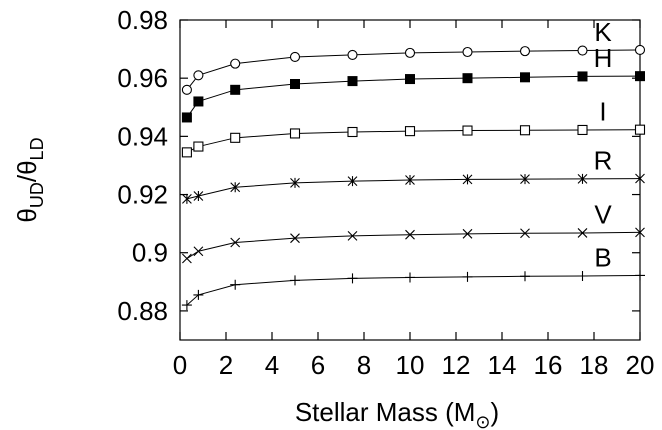 The image size is (662, 430). I want to click on series-line-V, so click(413, 245).